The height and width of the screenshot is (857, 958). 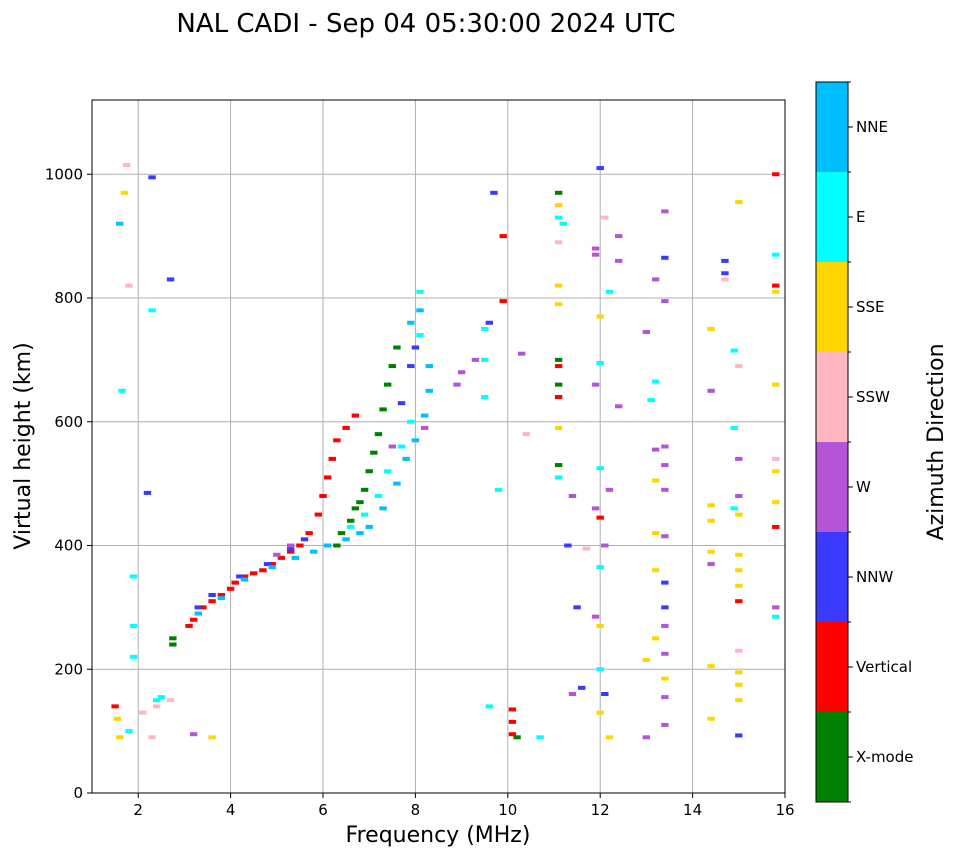 I want to click on y-tick-label: 1000, so click(x=64, y=174).